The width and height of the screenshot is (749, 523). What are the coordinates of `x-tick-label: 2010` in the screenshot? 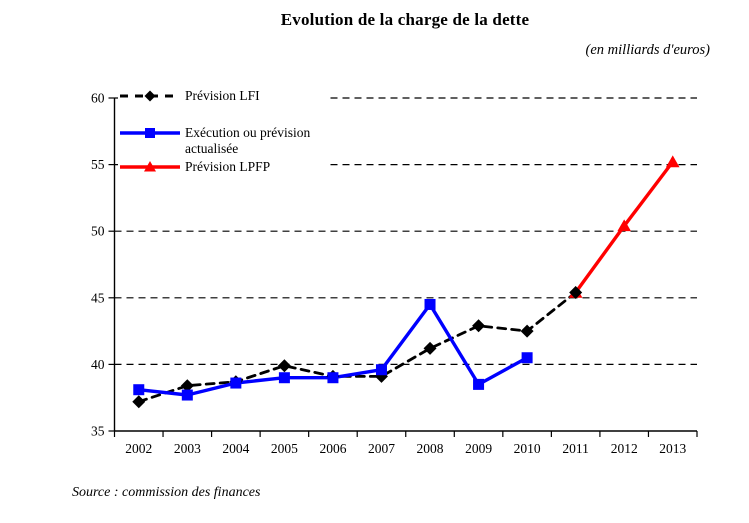 It's located at (527, 448).